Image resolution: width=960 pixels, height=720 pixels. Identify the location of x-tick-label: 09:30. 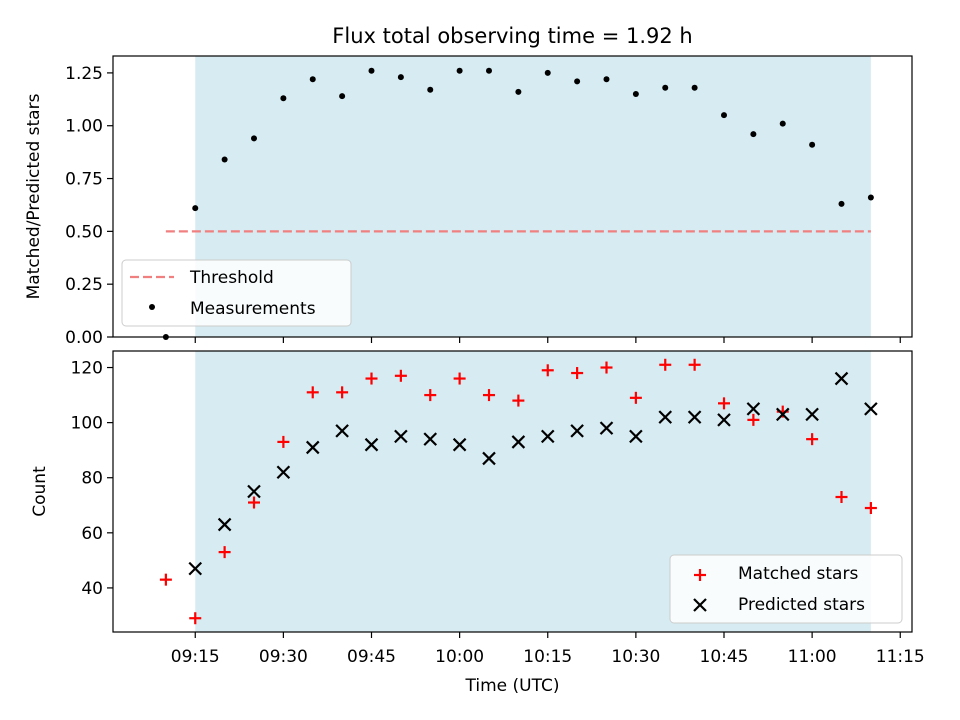
(283, 657).